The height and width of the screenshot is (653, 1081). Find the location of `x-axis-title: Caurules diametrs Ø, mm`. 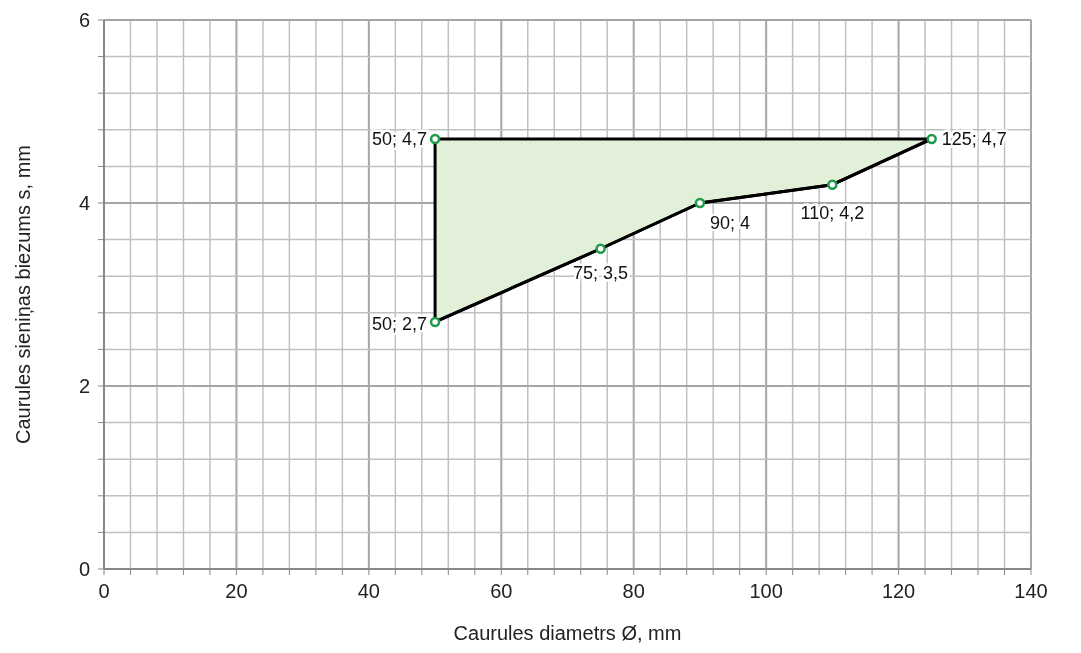

x-axis-title: Caurules diametrs Ø, mm is located at coordinates (567, 633).